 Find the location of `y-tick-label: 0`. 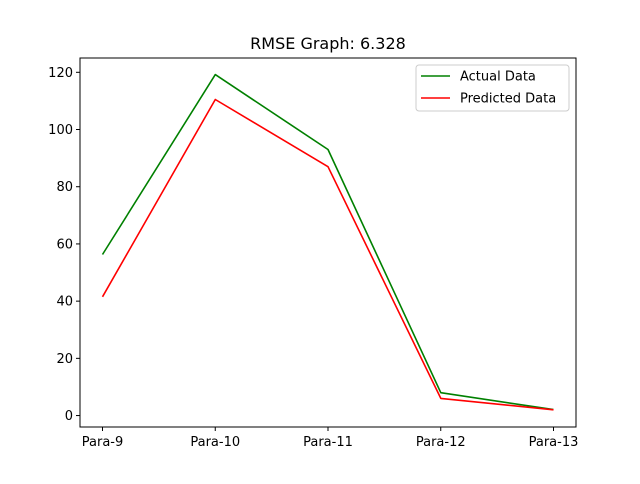

y-tick-label: 0 is located at coordinates (69, 416).